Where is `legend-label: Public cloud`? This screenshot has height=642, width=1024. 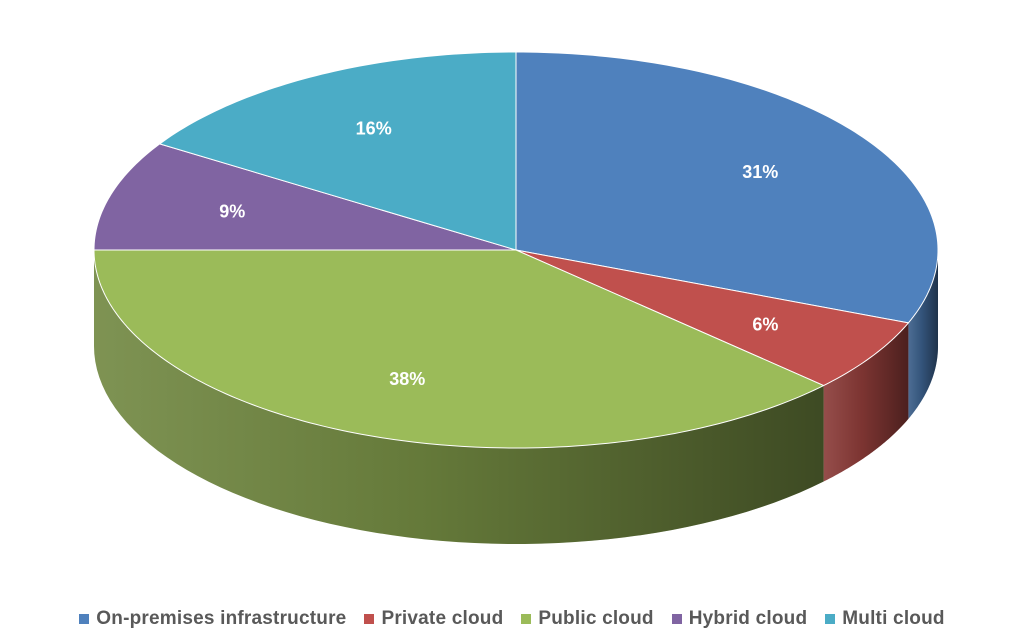
legend-label: Public cloud is located at coordinates (596, 618).